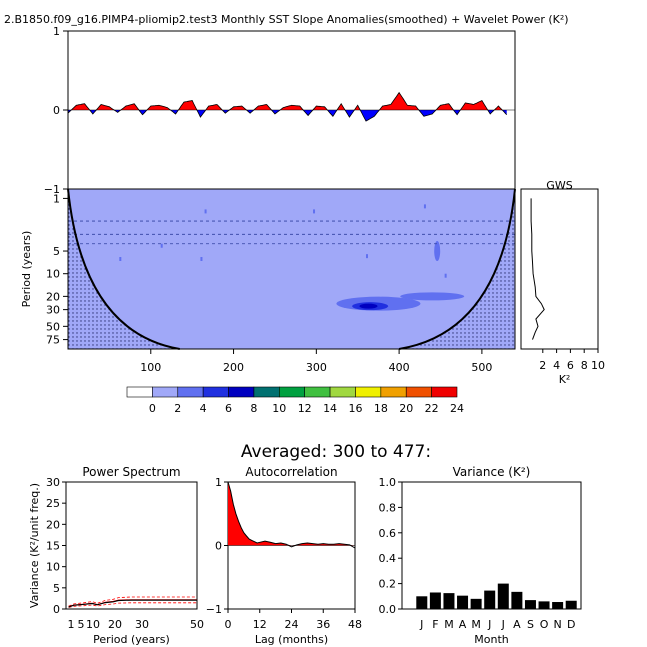 Image resolution: width=647 pixels, height=647 pixels. Describe the element at coordinates (491, 545) in the screenshot. I see `var-frame` at that location.